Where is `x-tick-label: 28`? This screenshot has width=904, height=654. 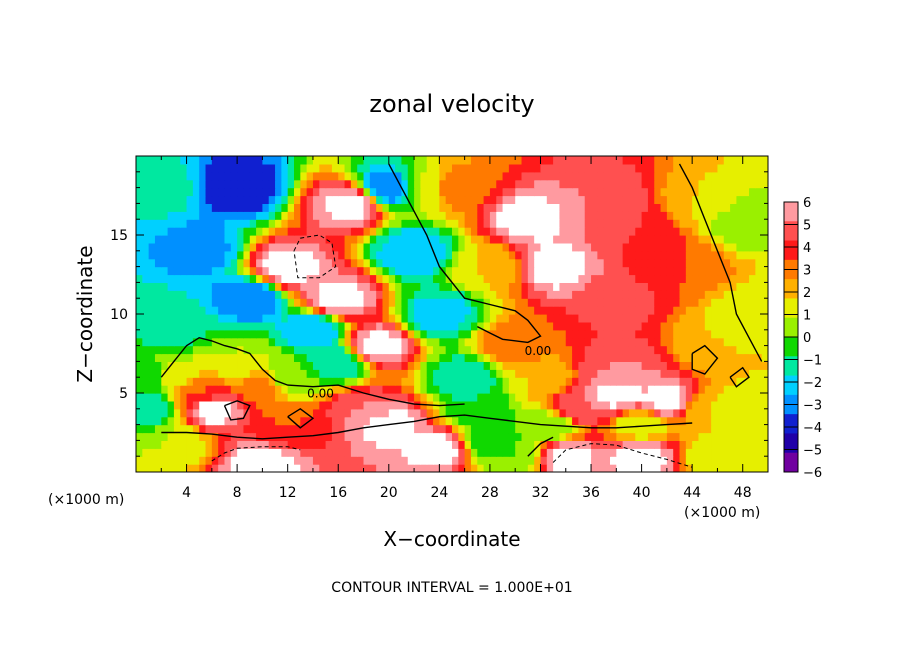 x-tick-label: 28 is located at coordinates (490, 493).